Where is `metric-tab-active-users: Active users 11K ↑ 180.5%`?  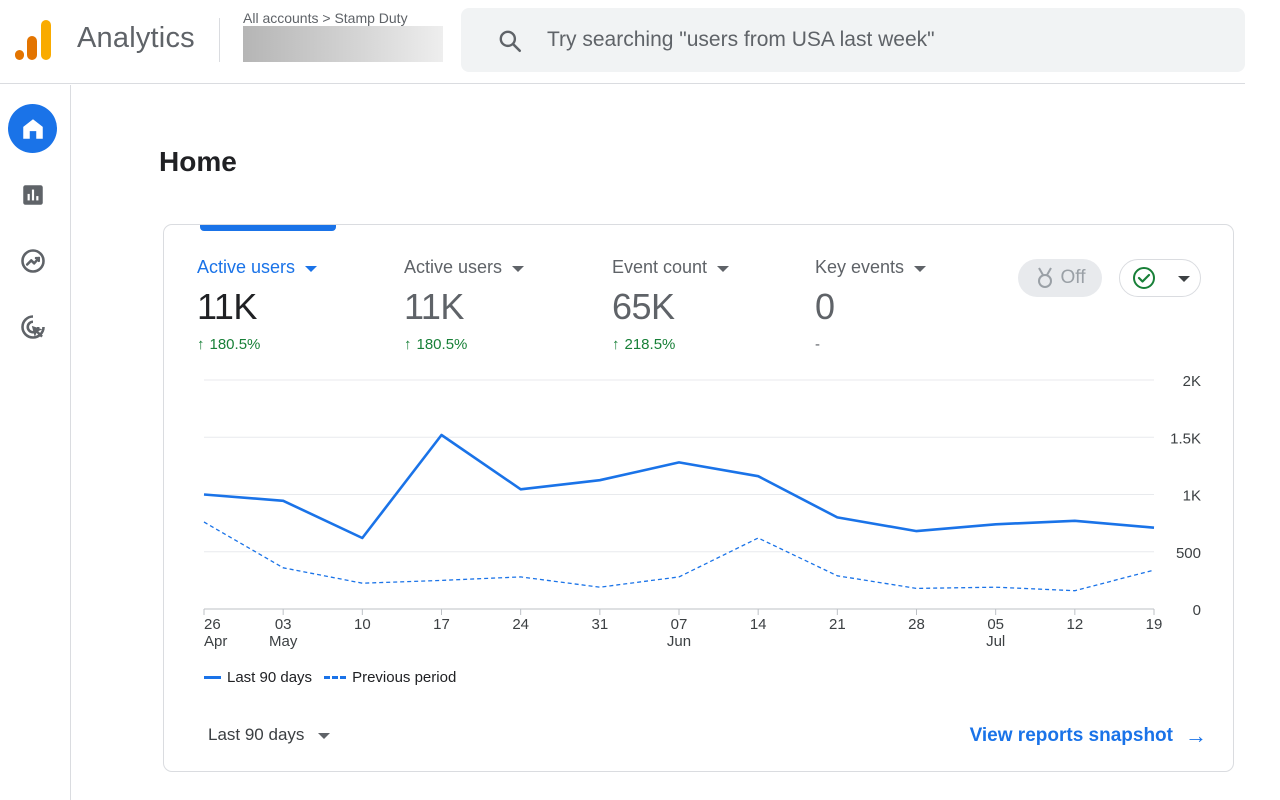
metric-tab-active-users: Active users 11K ↑ 180.5% is located at coordinates (257, 305).